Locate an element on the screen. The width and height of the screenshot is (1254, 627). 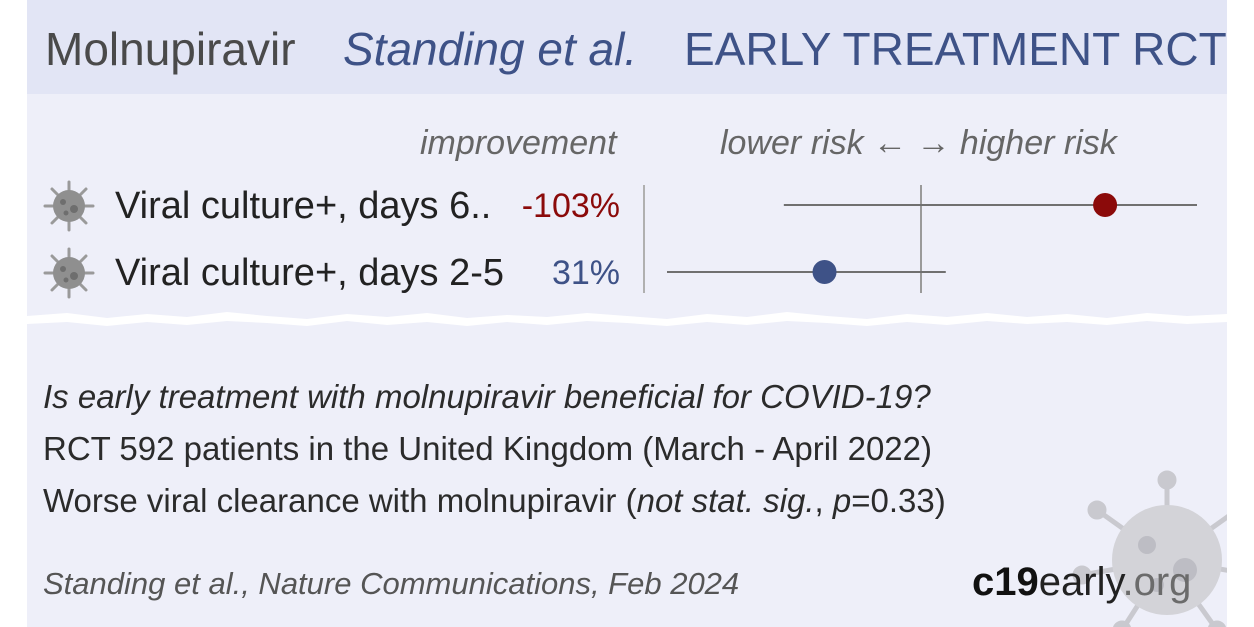
virus-watermark-icon is located at coordinates (1149, 548).